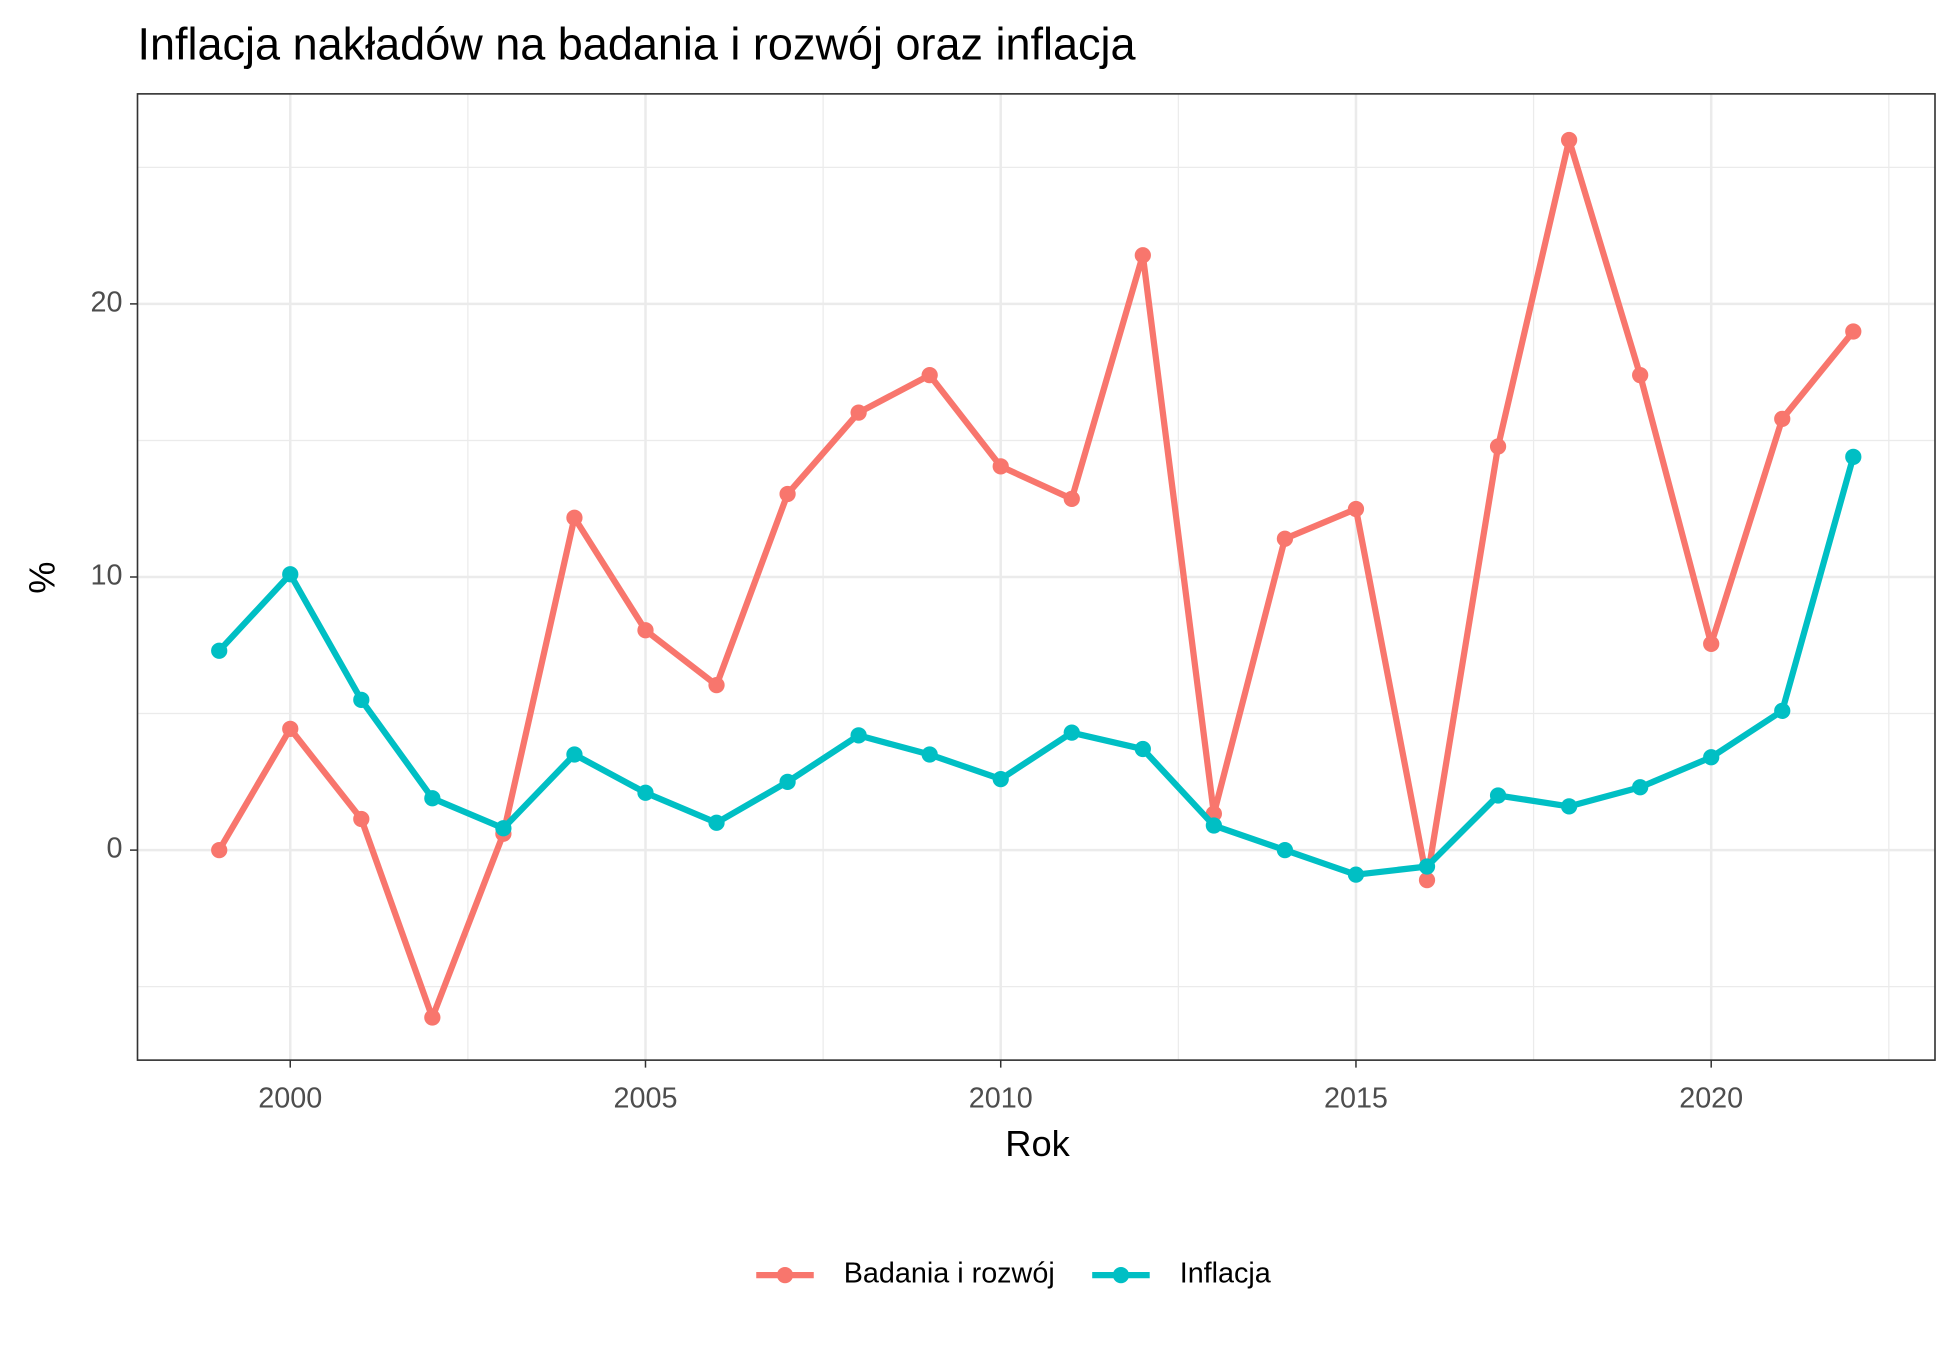 This screenshot has width=1950, height=1349. Describe the element at coordinates (107, 302) in the screenshot. I see `y-tick-label: 20` at that location.